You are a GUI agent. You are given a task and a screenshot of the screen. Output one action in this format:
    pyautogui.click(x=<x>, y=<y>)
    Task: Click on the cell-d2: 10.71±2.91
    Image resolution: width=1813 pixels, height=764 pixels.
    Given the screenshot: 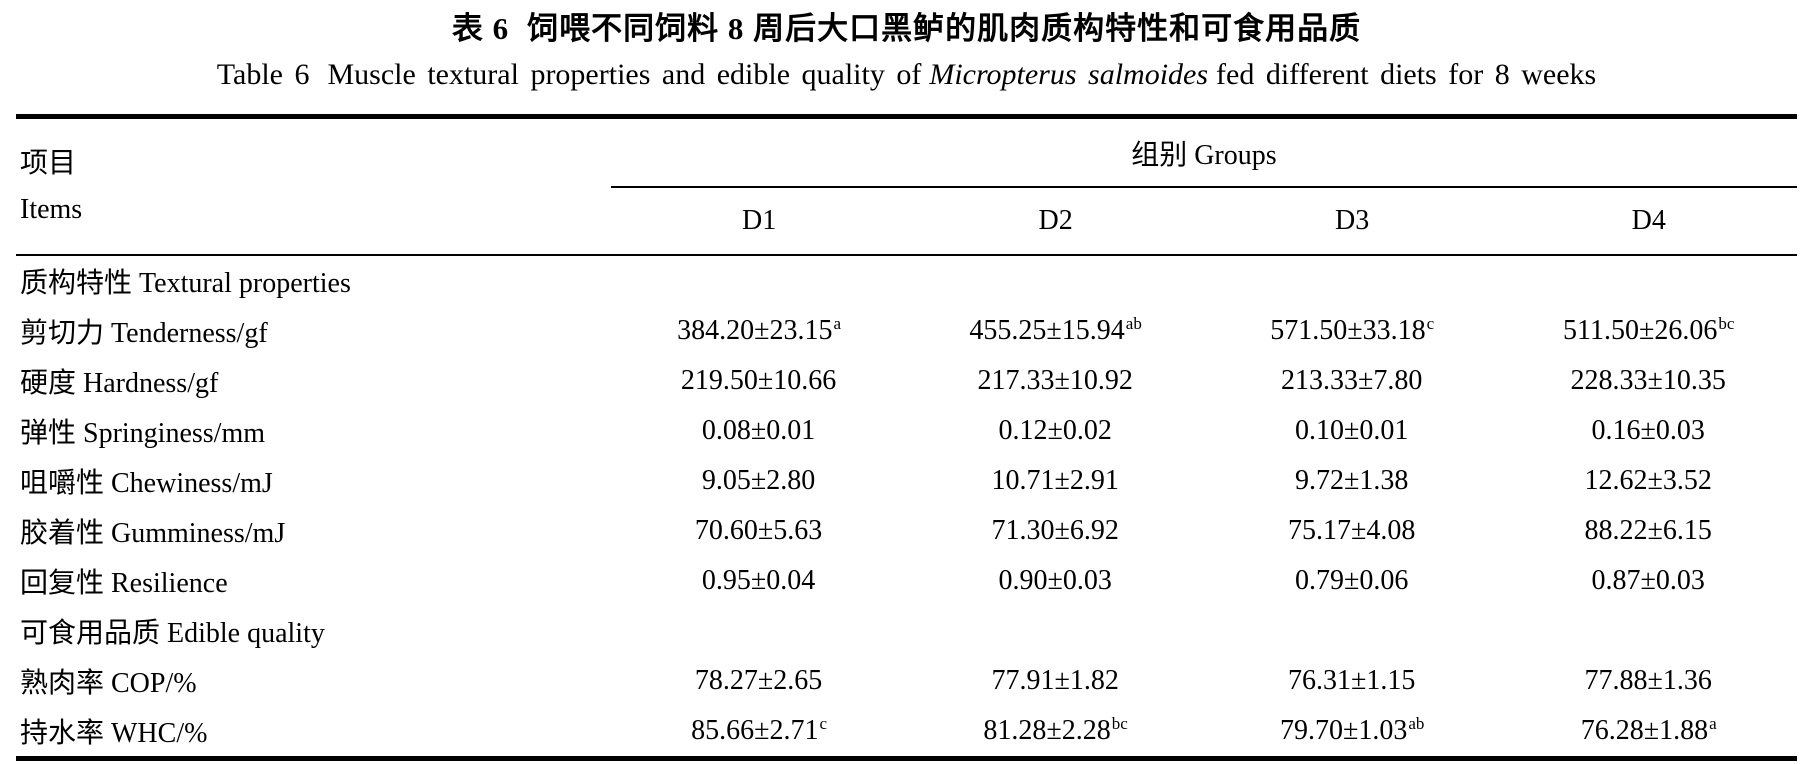 What is the action you would take?
    pyautogui.click(x=1055, y=481)
    